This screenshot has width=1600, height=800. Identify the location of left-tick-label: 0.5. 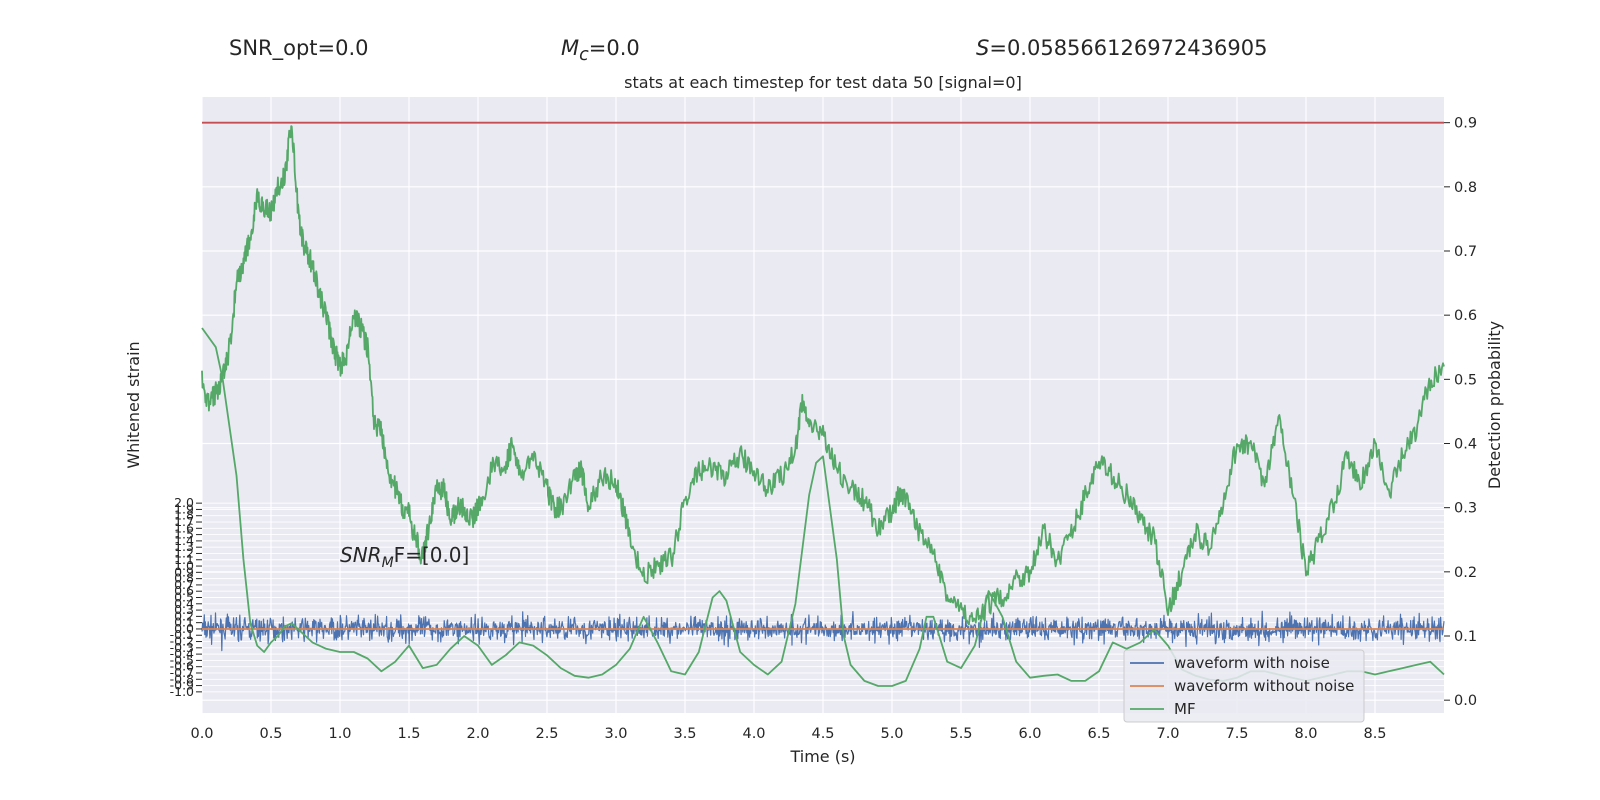
(184, 597).